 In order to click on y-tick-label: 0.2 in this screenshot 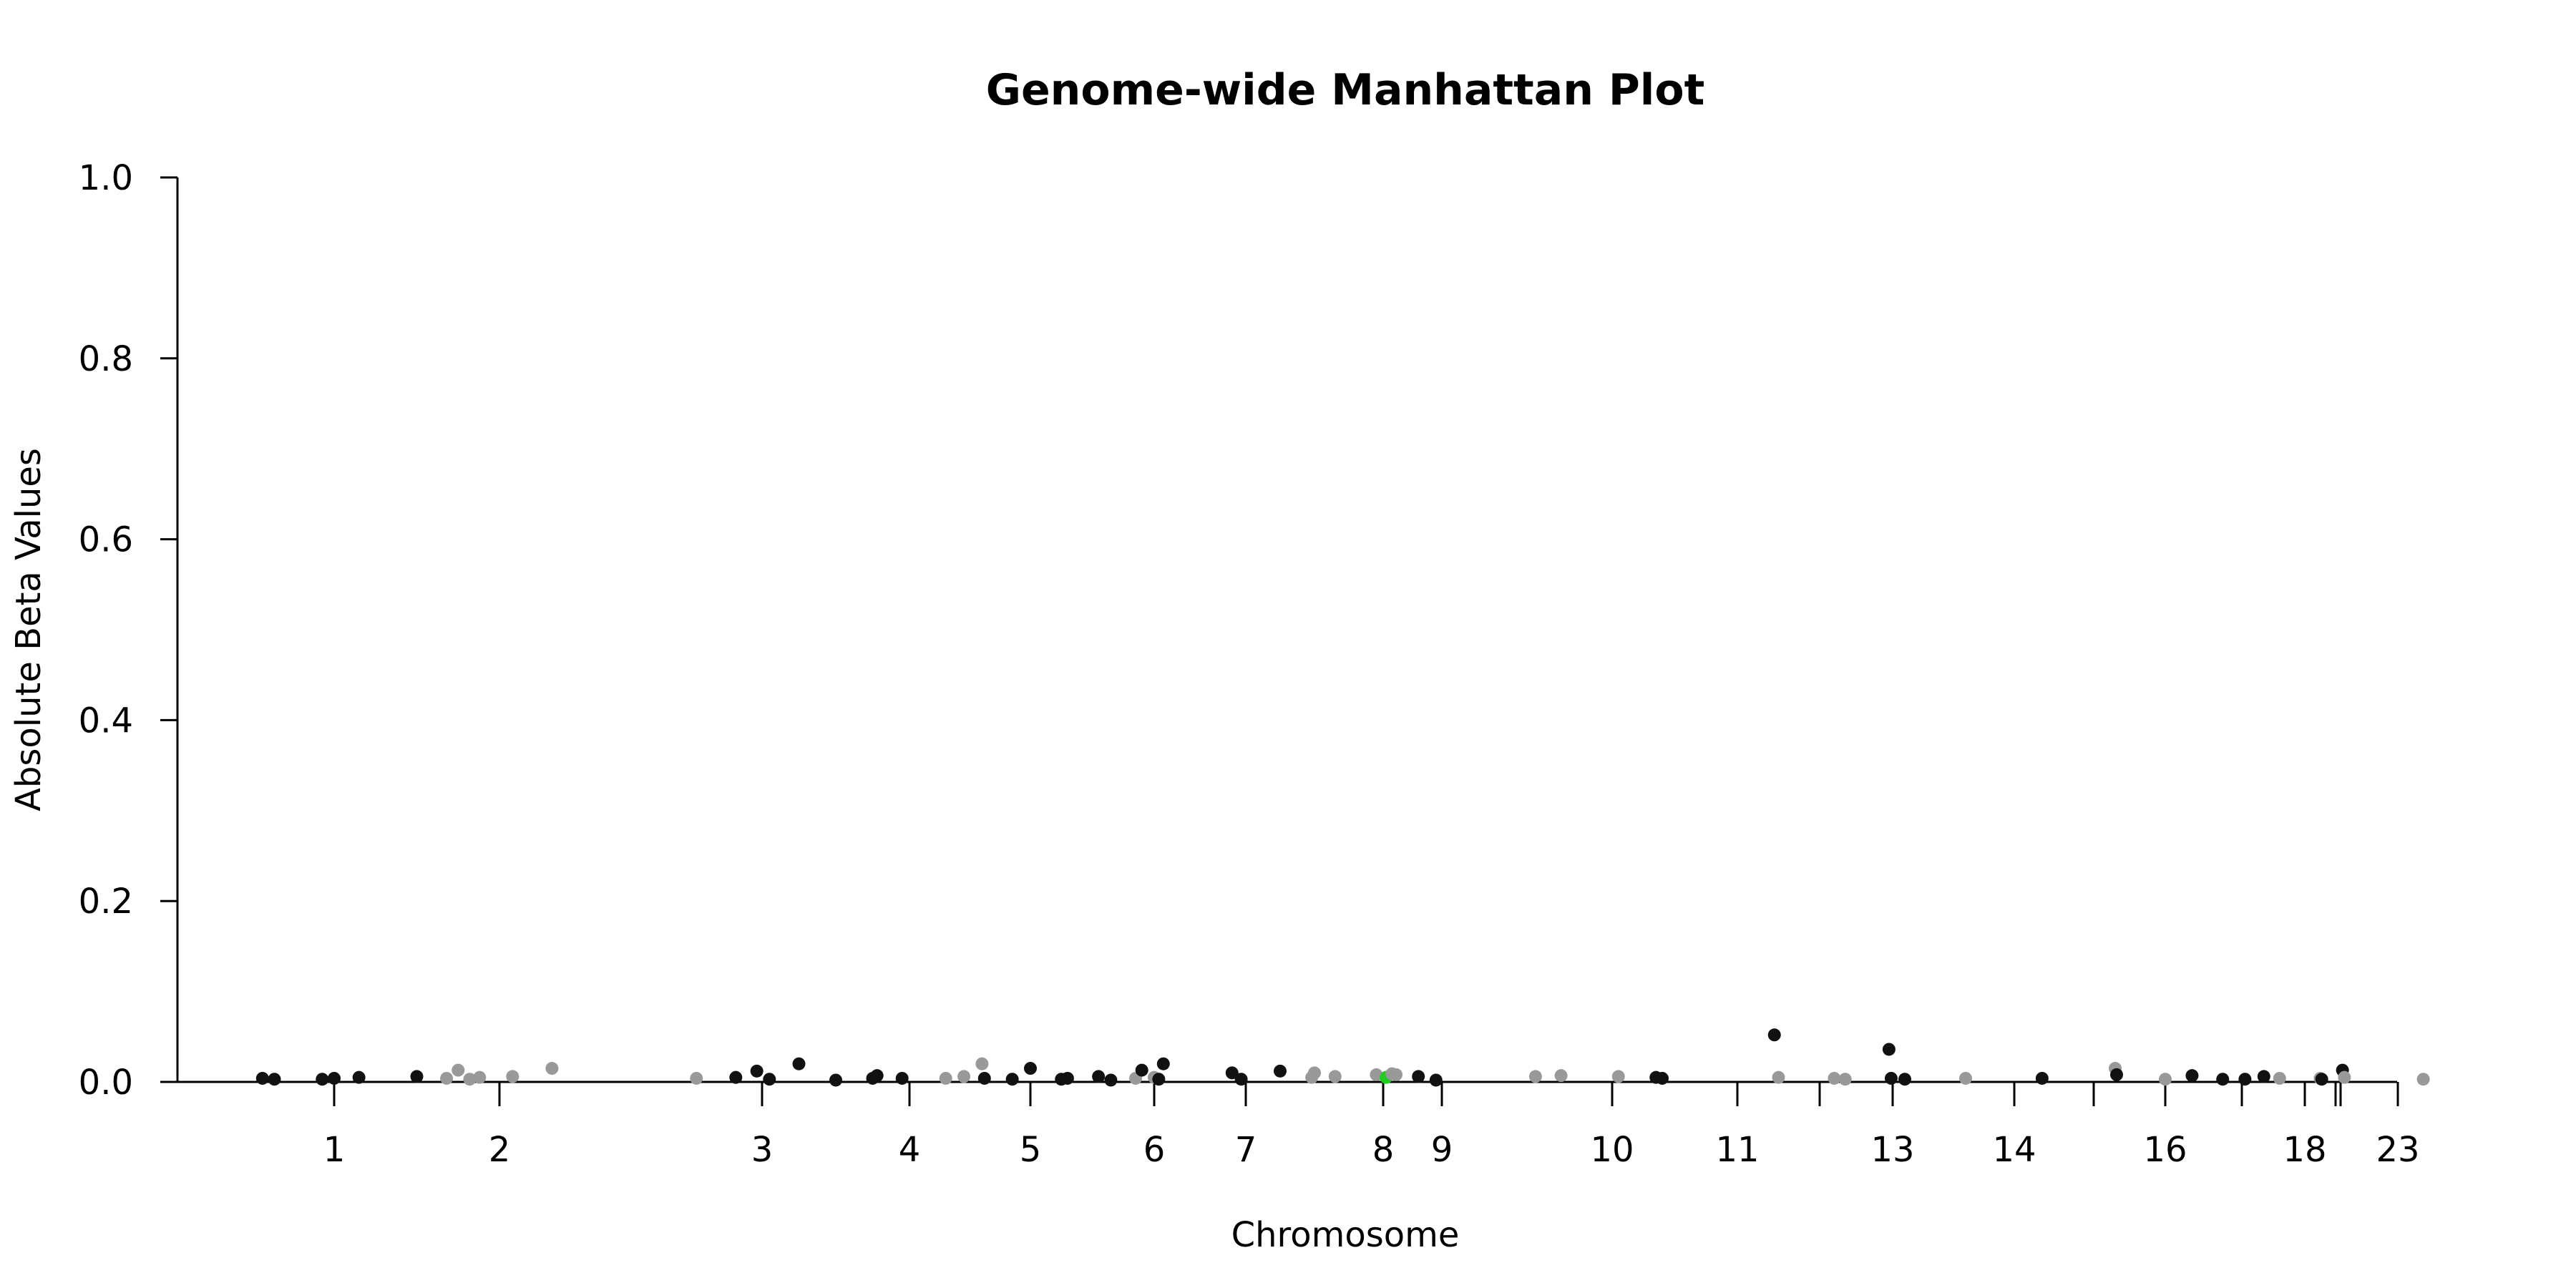, I will do `click(106, 902)`.